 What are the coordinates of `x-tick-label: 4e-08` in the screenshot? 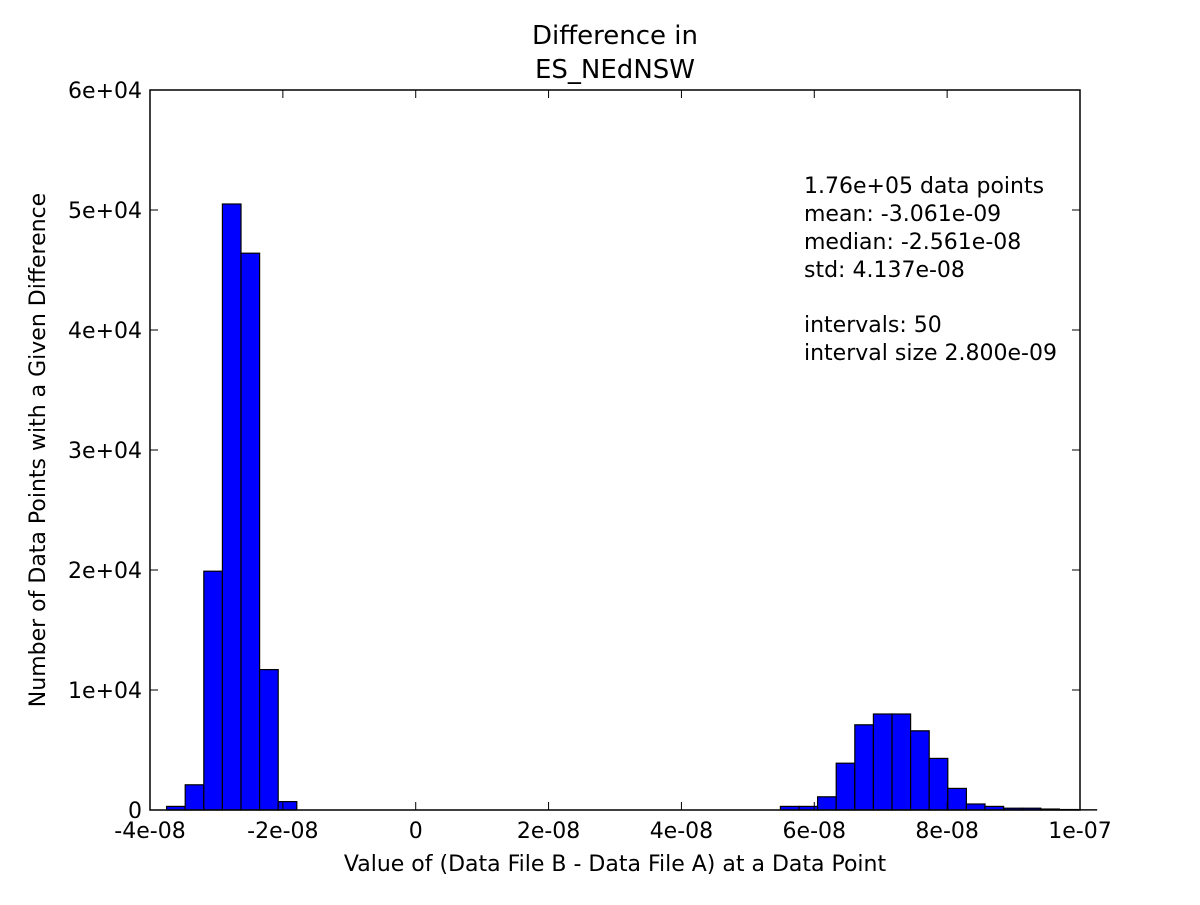 It's located at (681, 831).